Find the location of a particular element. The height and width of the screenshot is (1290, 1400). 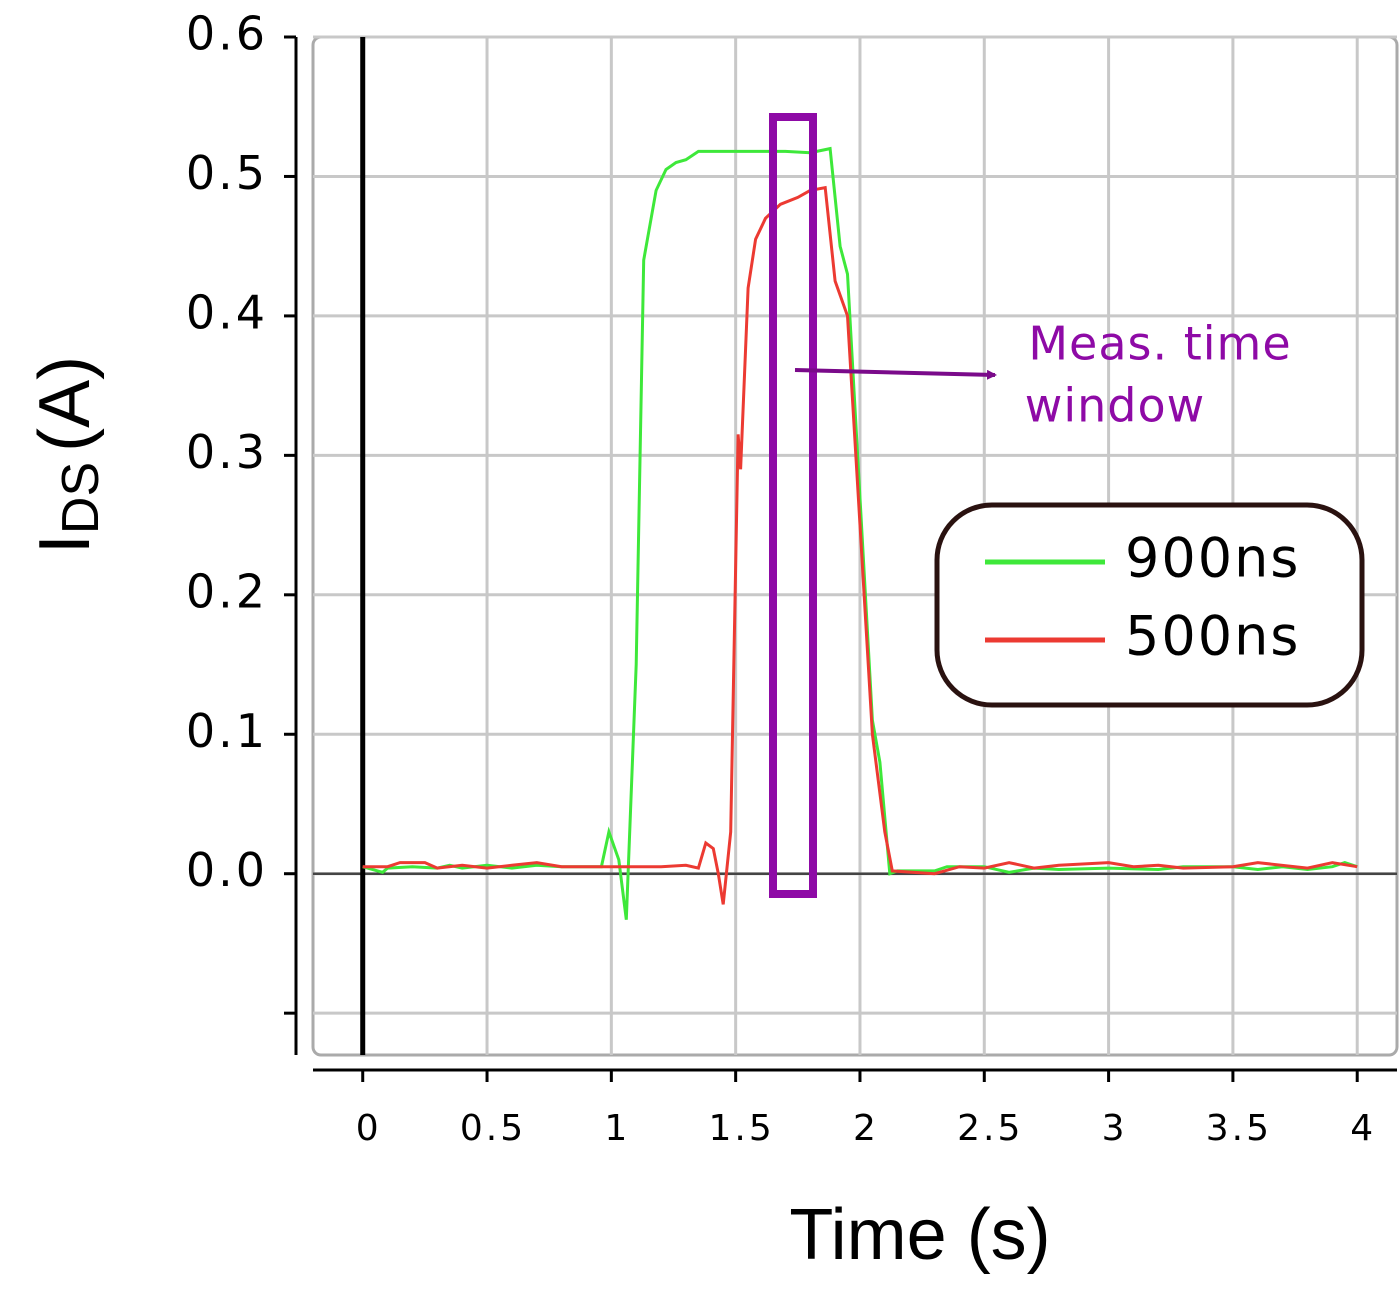

legend-label: 500ns is located at coordinates (1212, 636).